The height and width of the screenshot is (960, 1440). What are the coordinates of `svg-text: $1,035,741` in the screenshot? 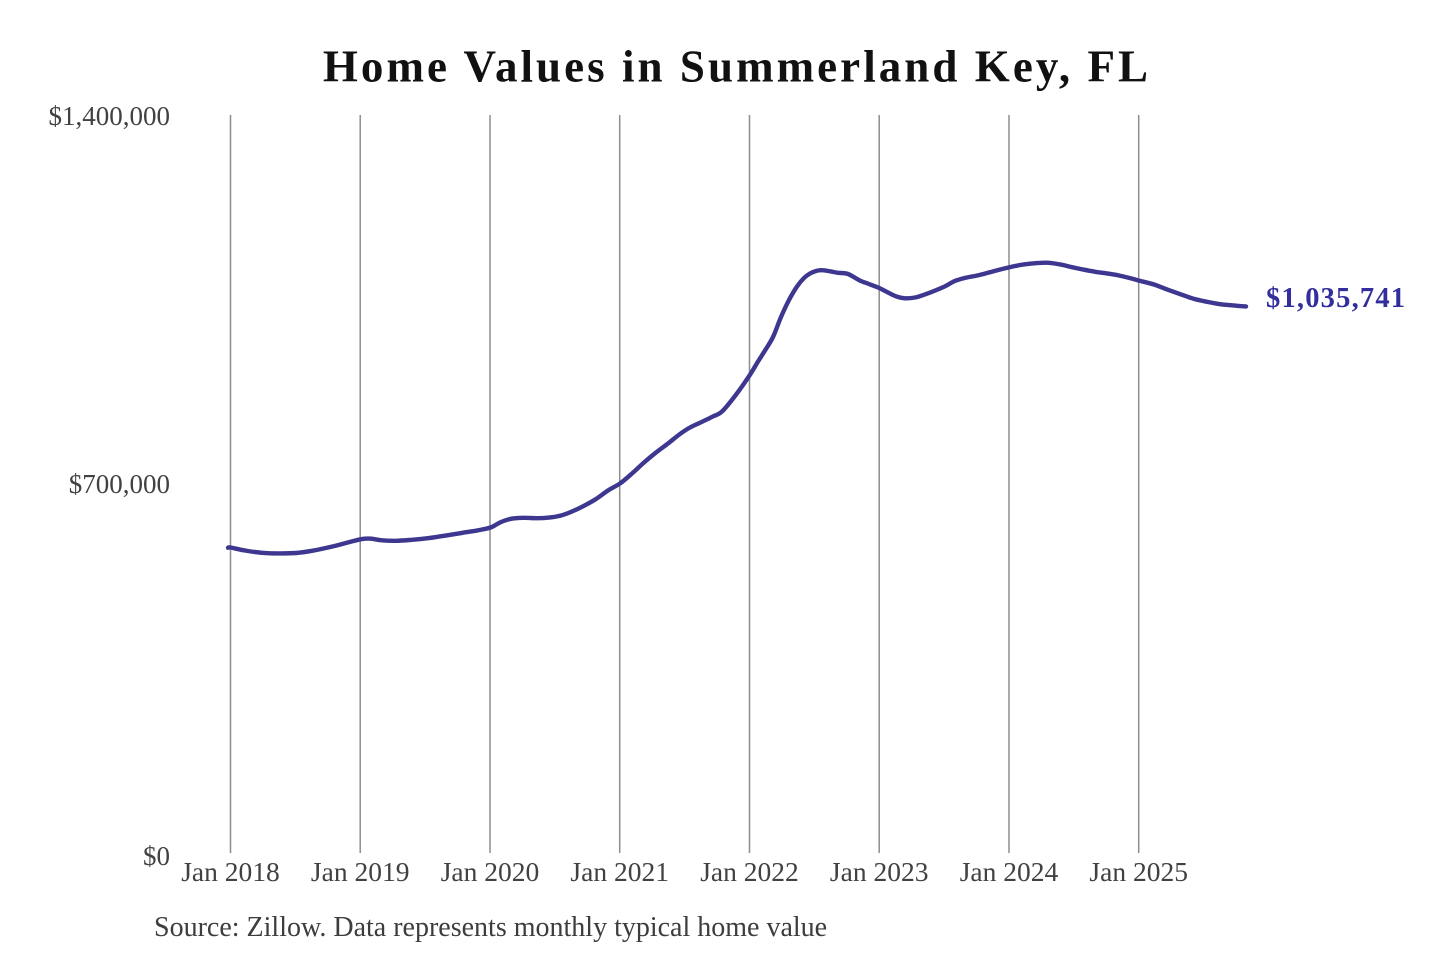 It's located at (1336, 298).